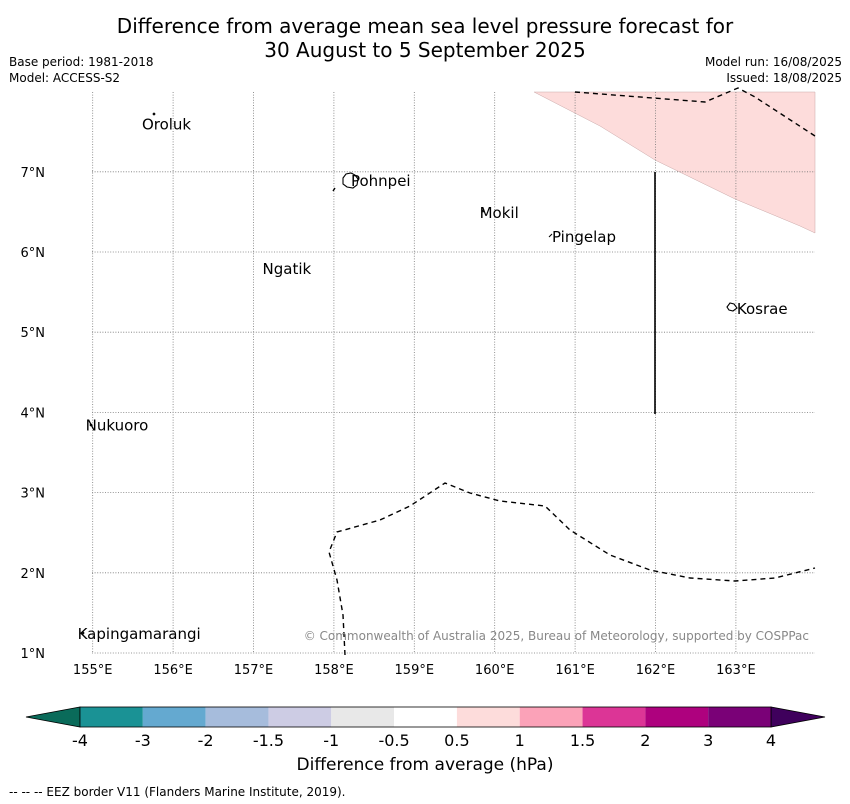 This screenshot has height=804, width=850. What do you see at coordinates (550, 235) in the screenshot?
I see `pingelap-atoll` at bounding box center [550, 235].